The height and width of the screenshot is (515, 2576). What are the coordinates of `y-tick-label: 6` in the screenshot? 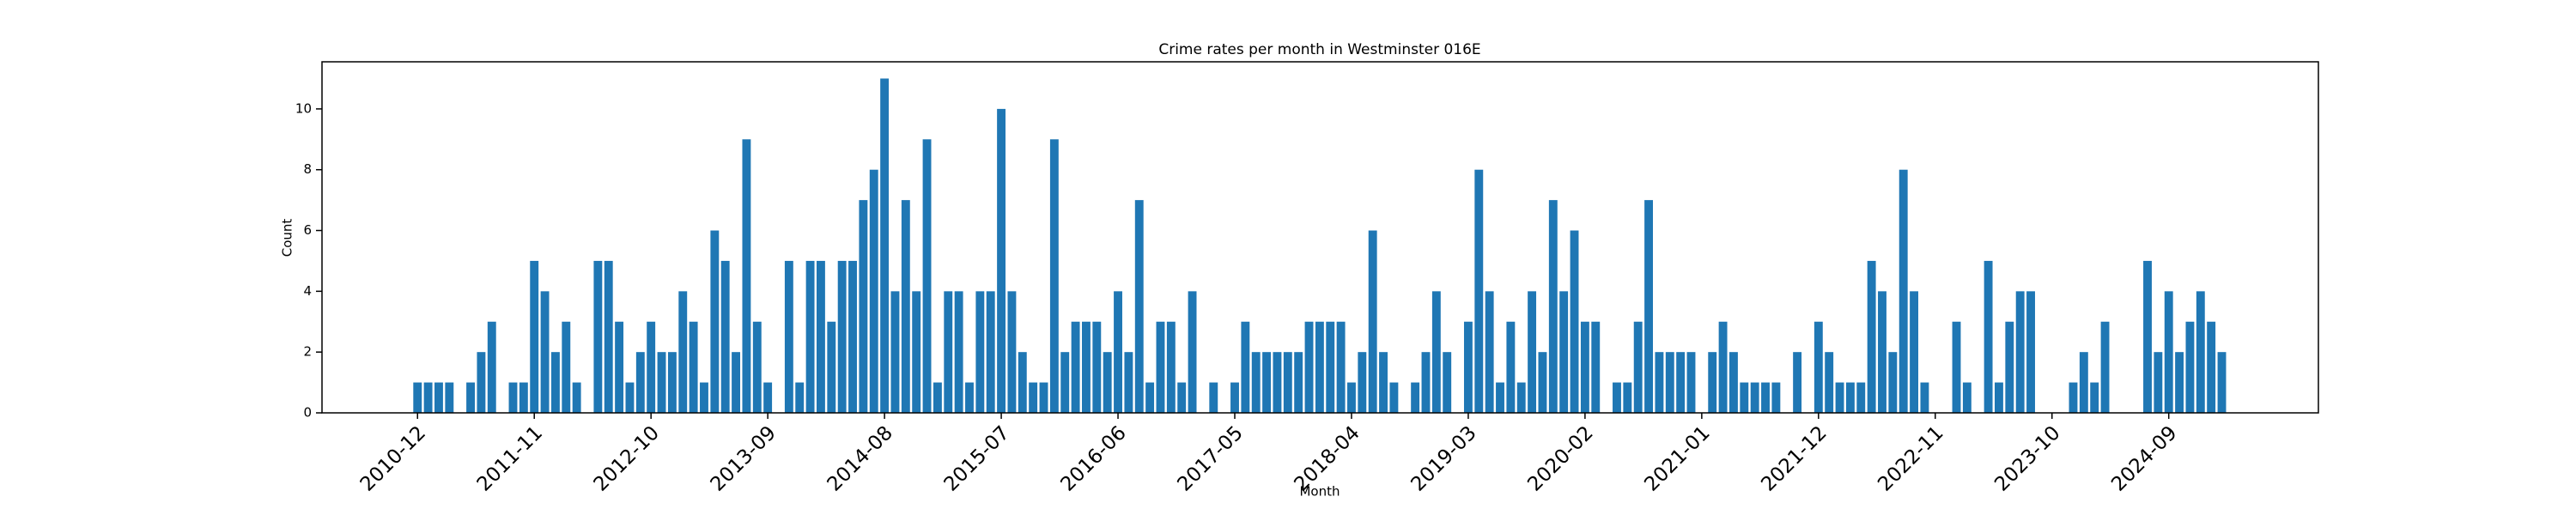 It's located at (307, 230).